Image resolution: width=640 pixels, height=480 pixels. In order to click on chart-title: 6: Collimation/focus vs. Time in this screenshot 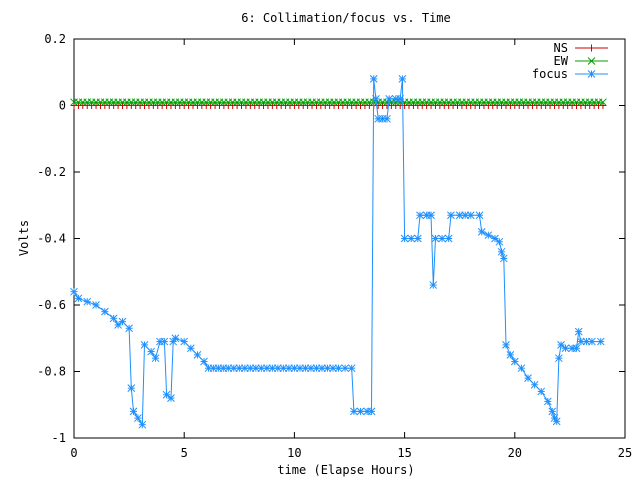, I will do `click(346, 18)`.